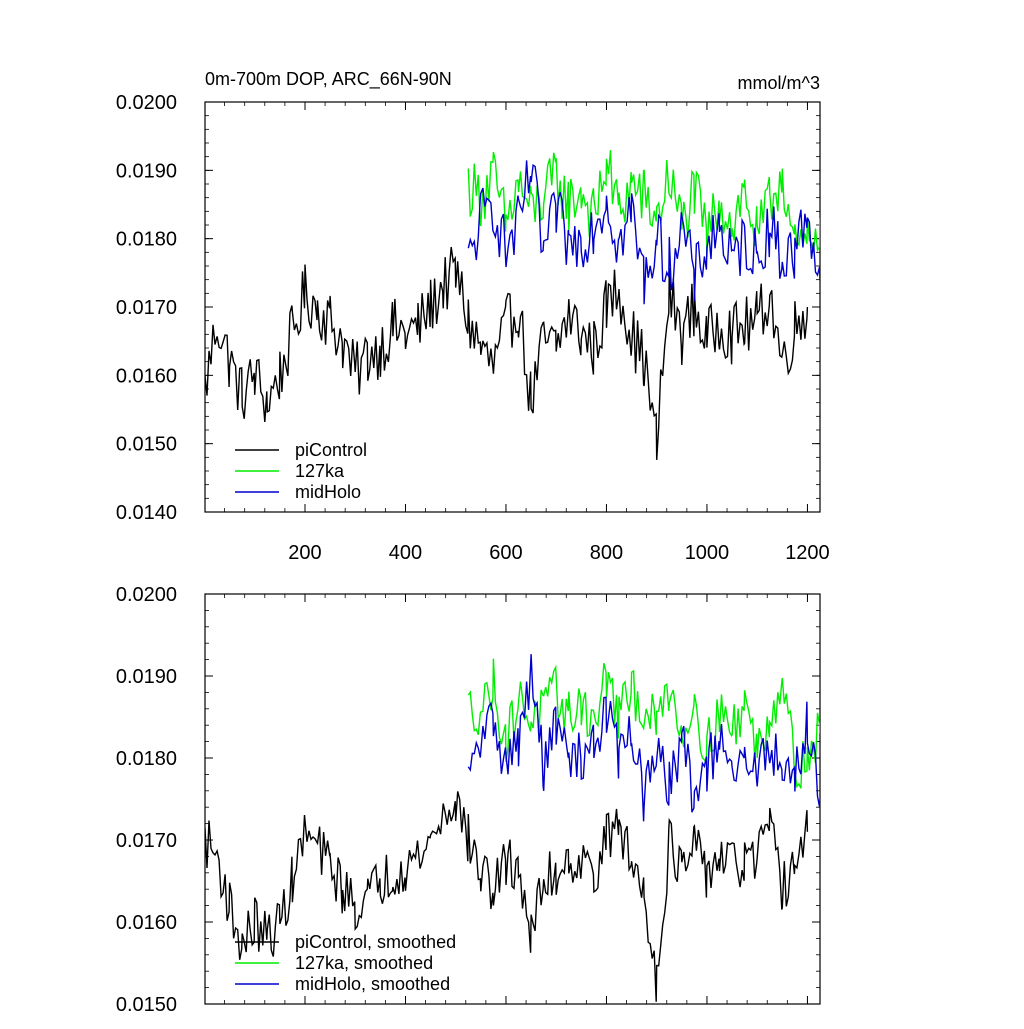  I want to click on series-line-127ka, so click(643, 204).